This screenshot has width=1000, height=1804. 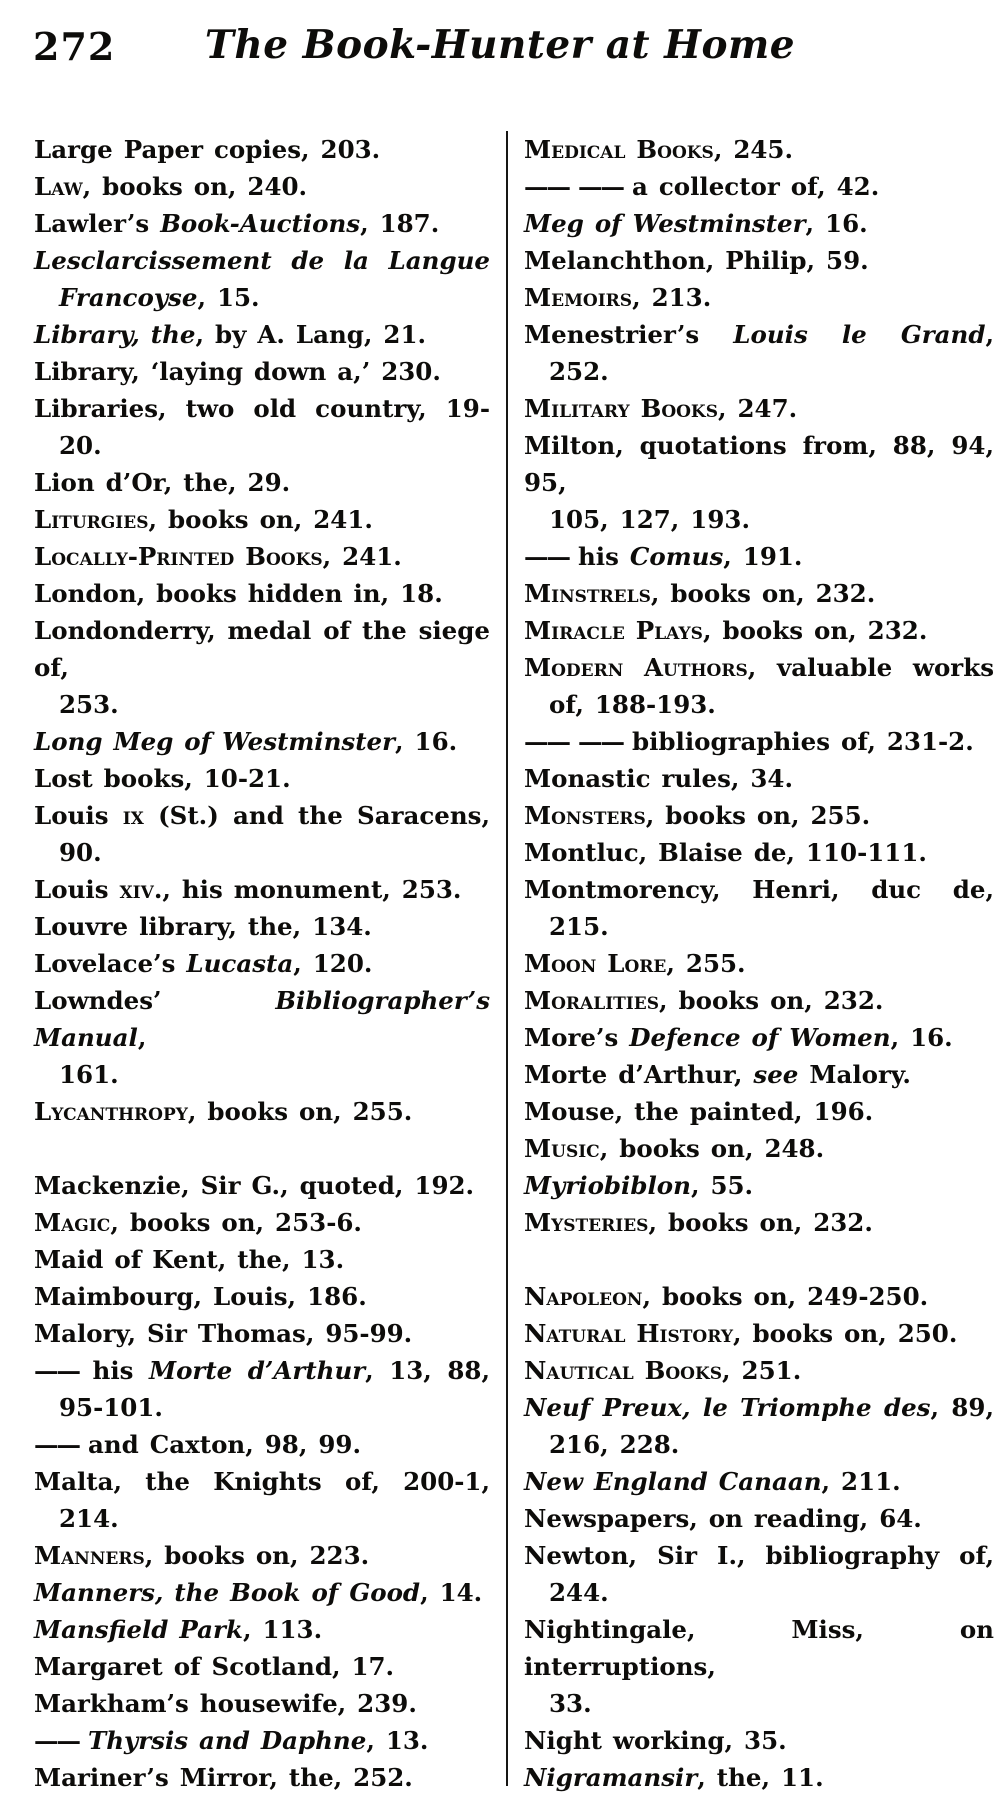 I want to click on index-entry: Lost books, 10-21., so click(x=262, y=778).